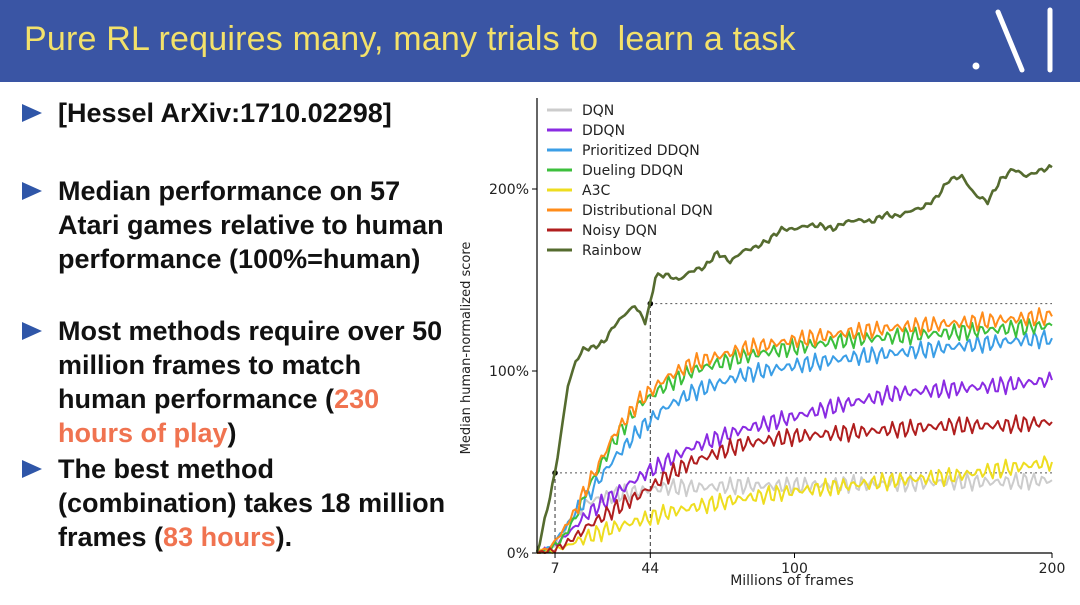 The width and height of the screenshot is (1080, 605). Describe the element at coordinates (1012, 40) in the screenshot. I see `lab-logo-icon` at that location.